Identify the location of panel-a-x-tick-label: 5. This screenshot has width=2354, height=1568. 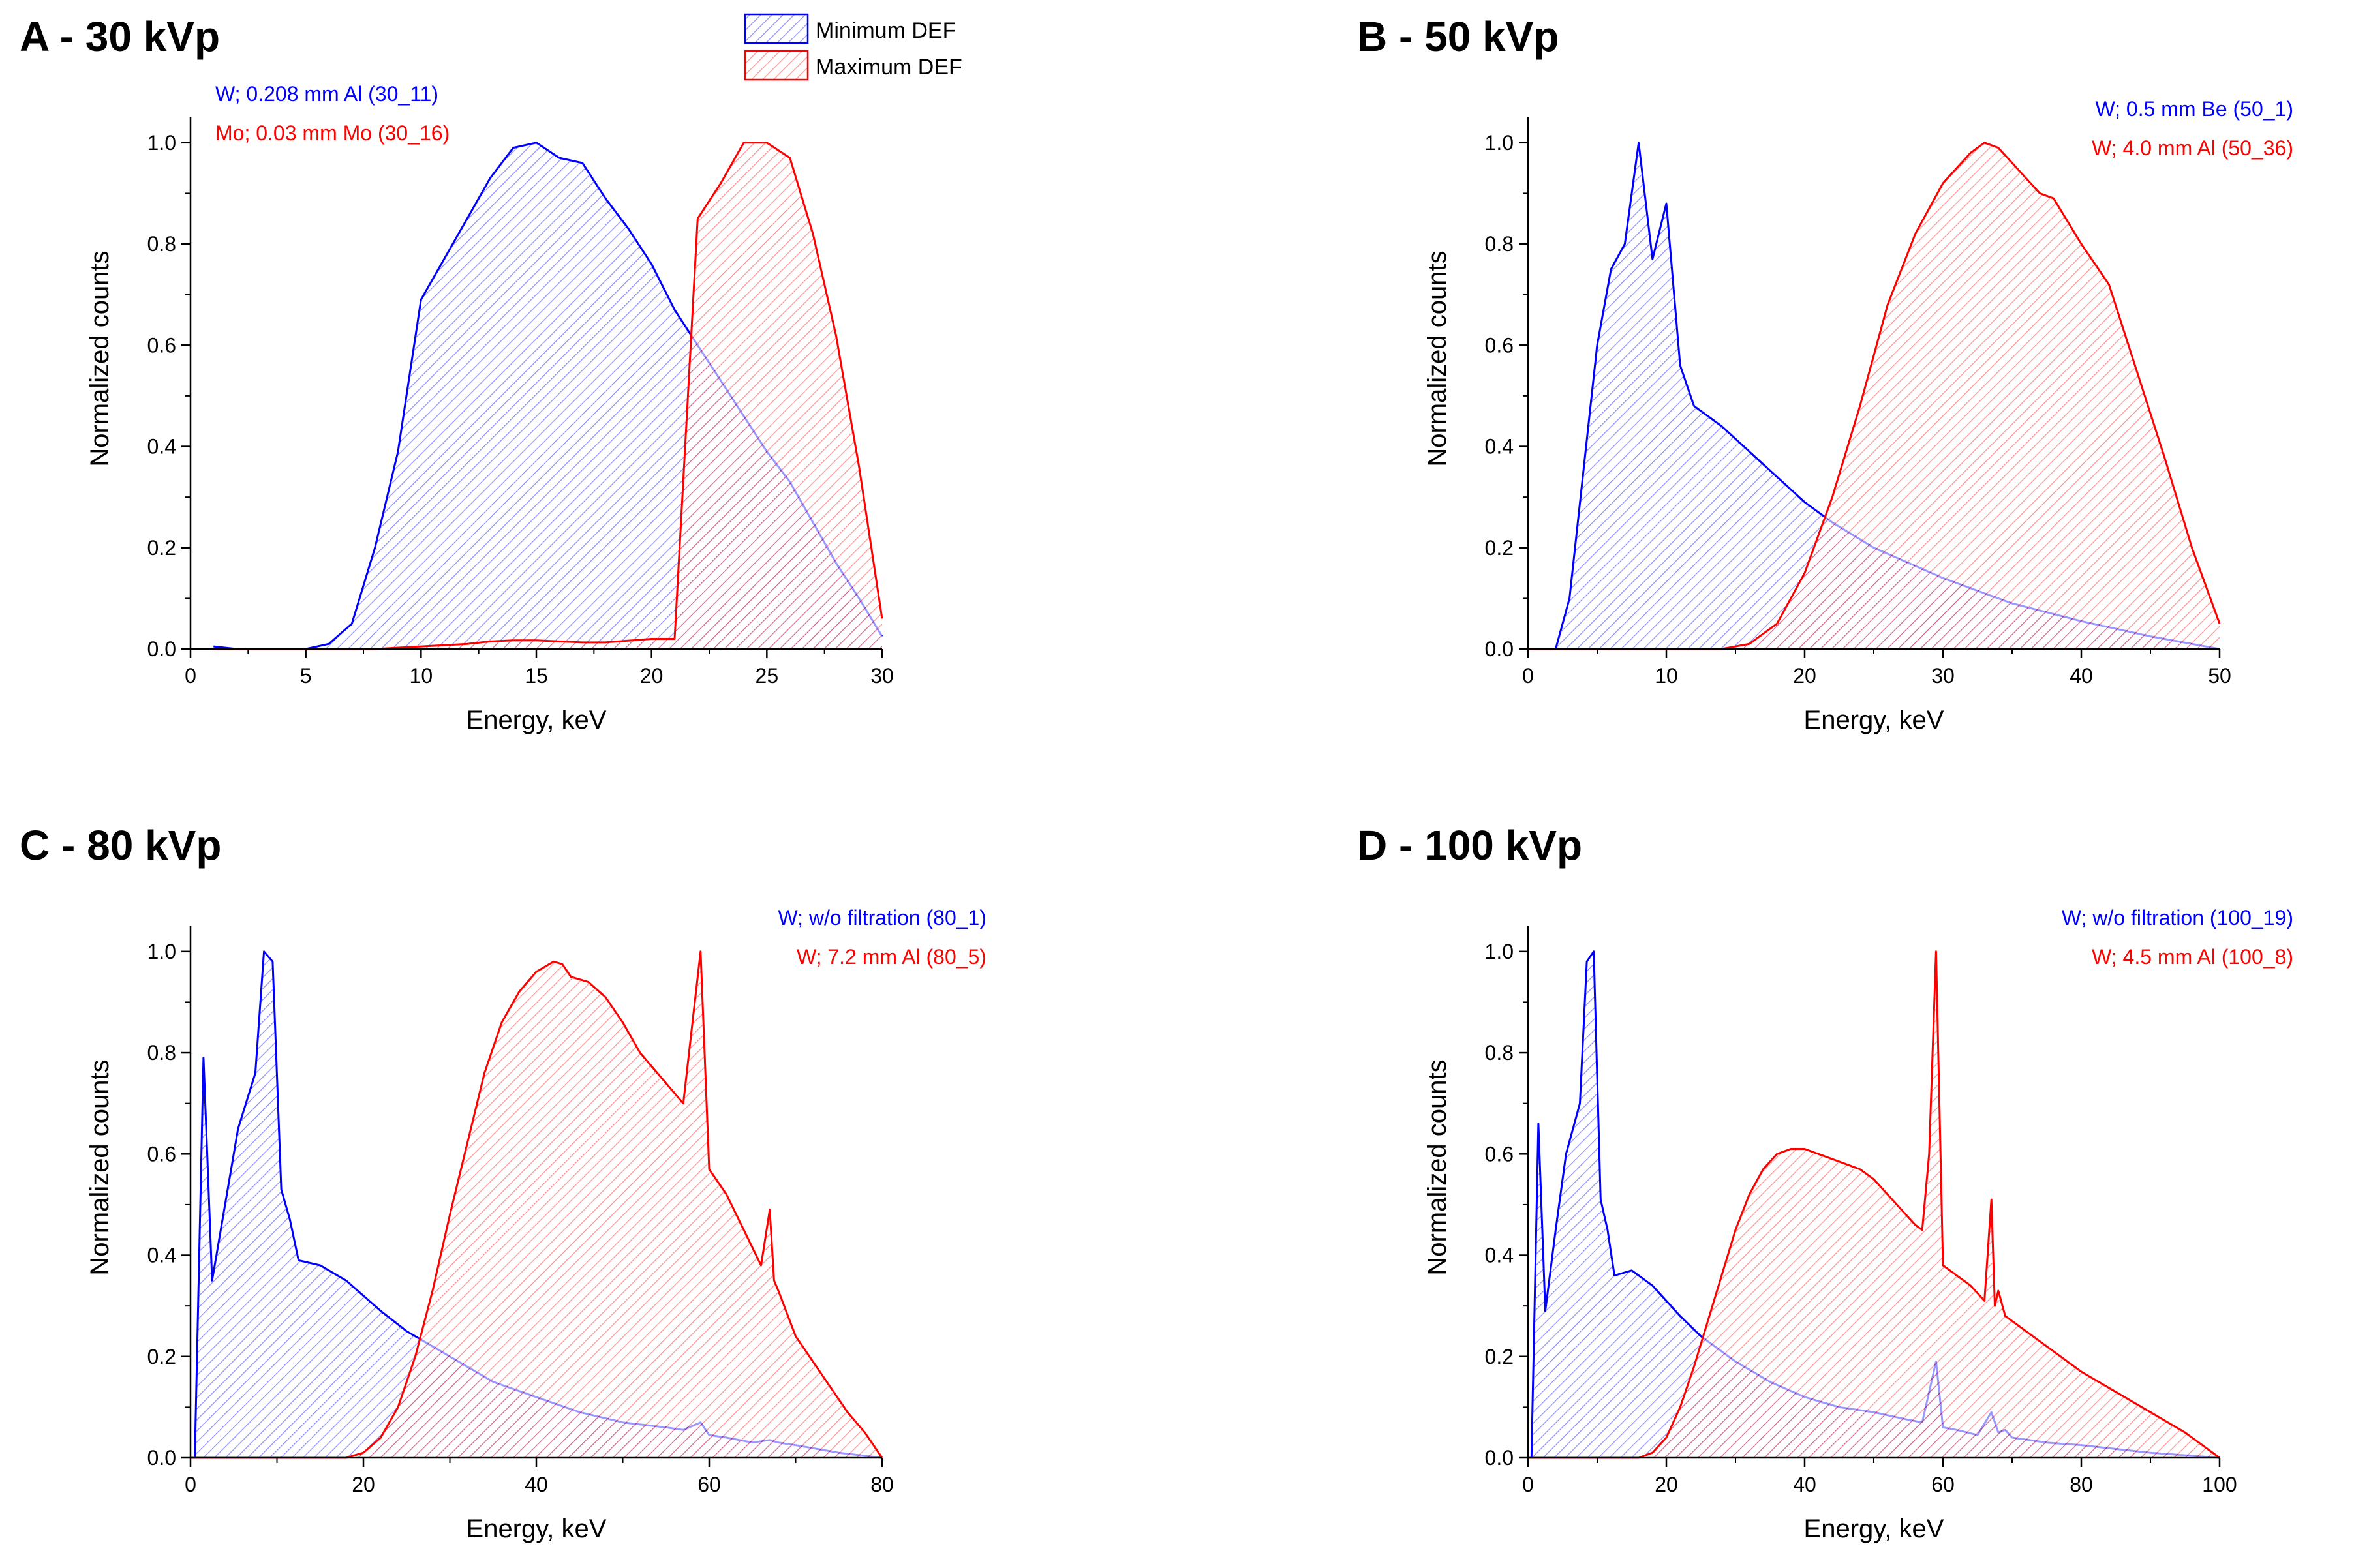
(306, 675).